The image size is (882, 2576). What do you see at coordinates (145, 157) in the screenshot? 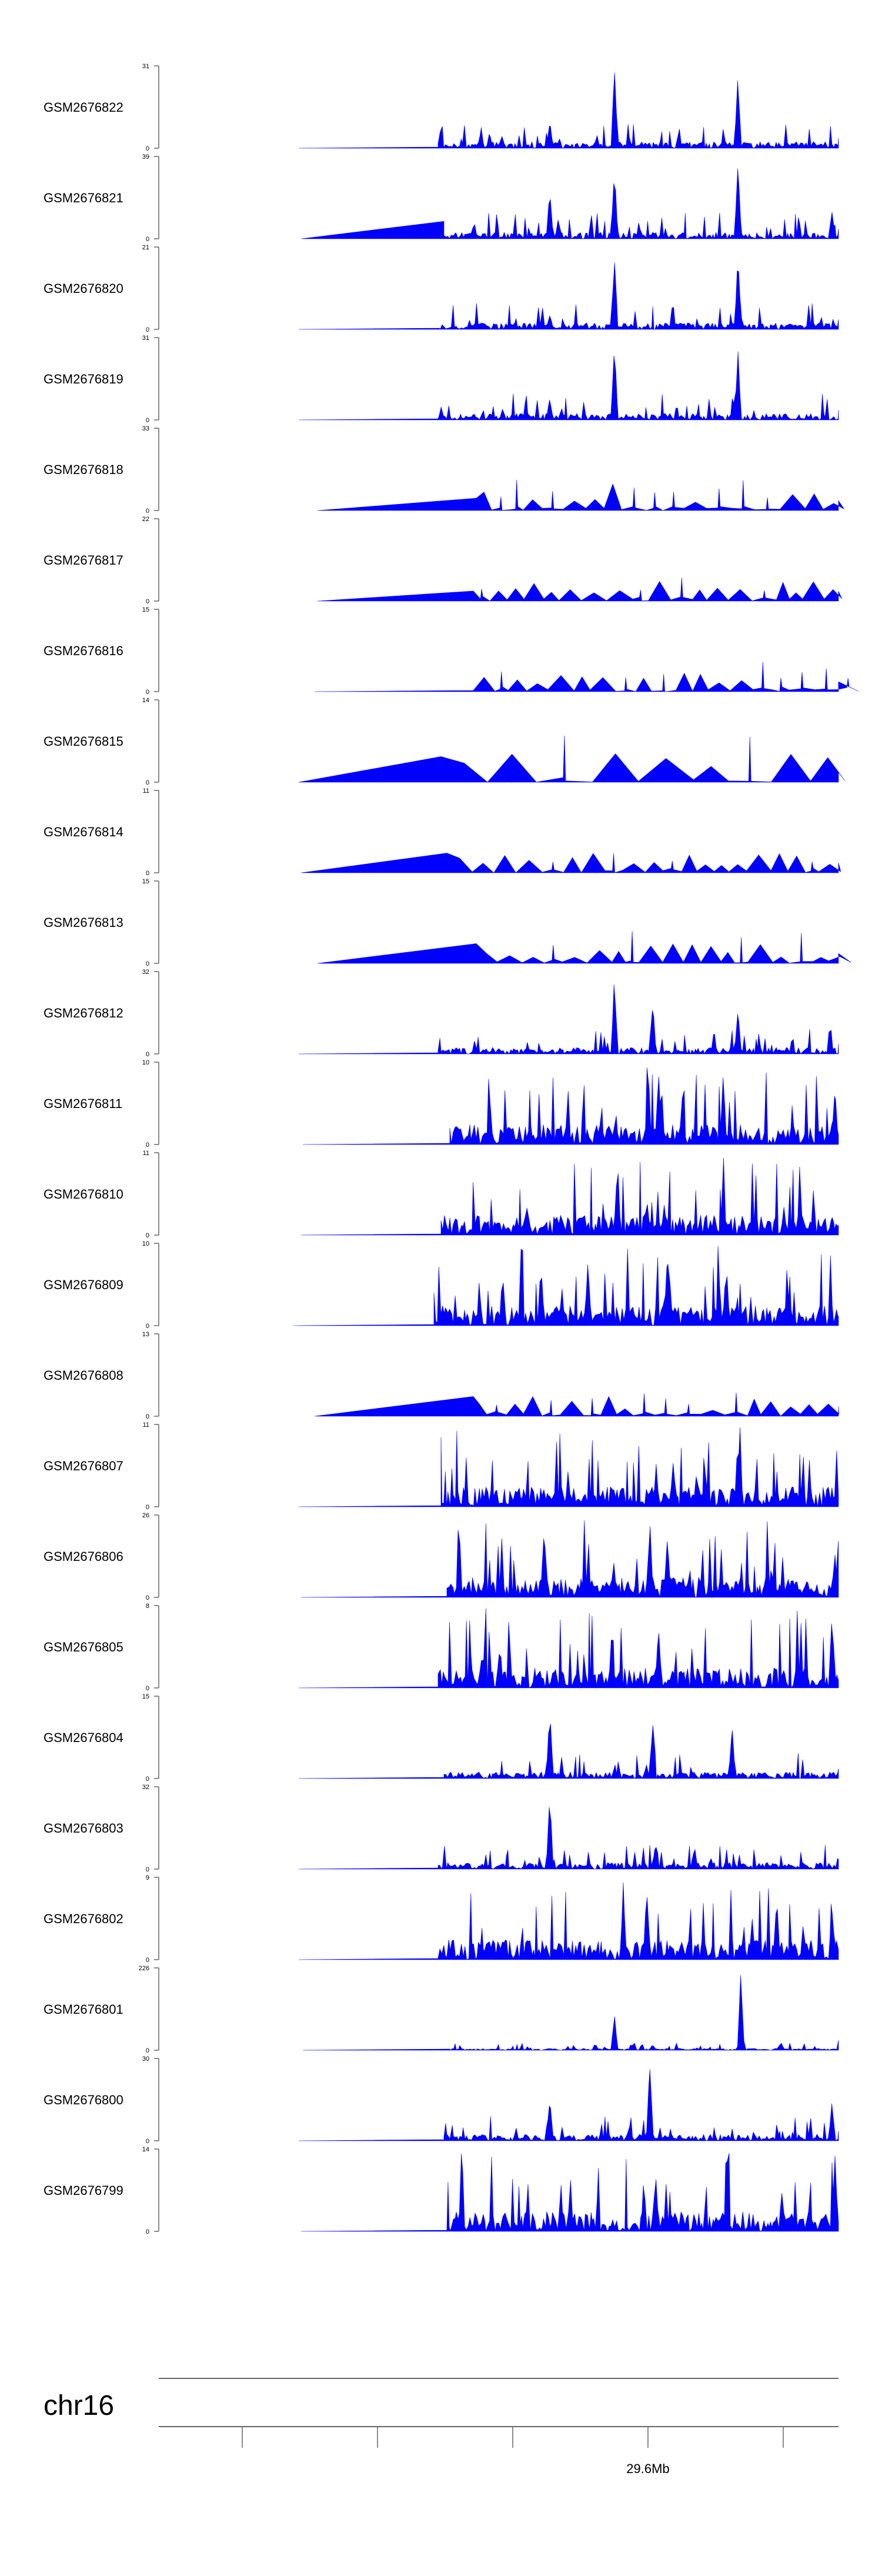
I see `y-max-label: 39` at bounding box center [145, 157].